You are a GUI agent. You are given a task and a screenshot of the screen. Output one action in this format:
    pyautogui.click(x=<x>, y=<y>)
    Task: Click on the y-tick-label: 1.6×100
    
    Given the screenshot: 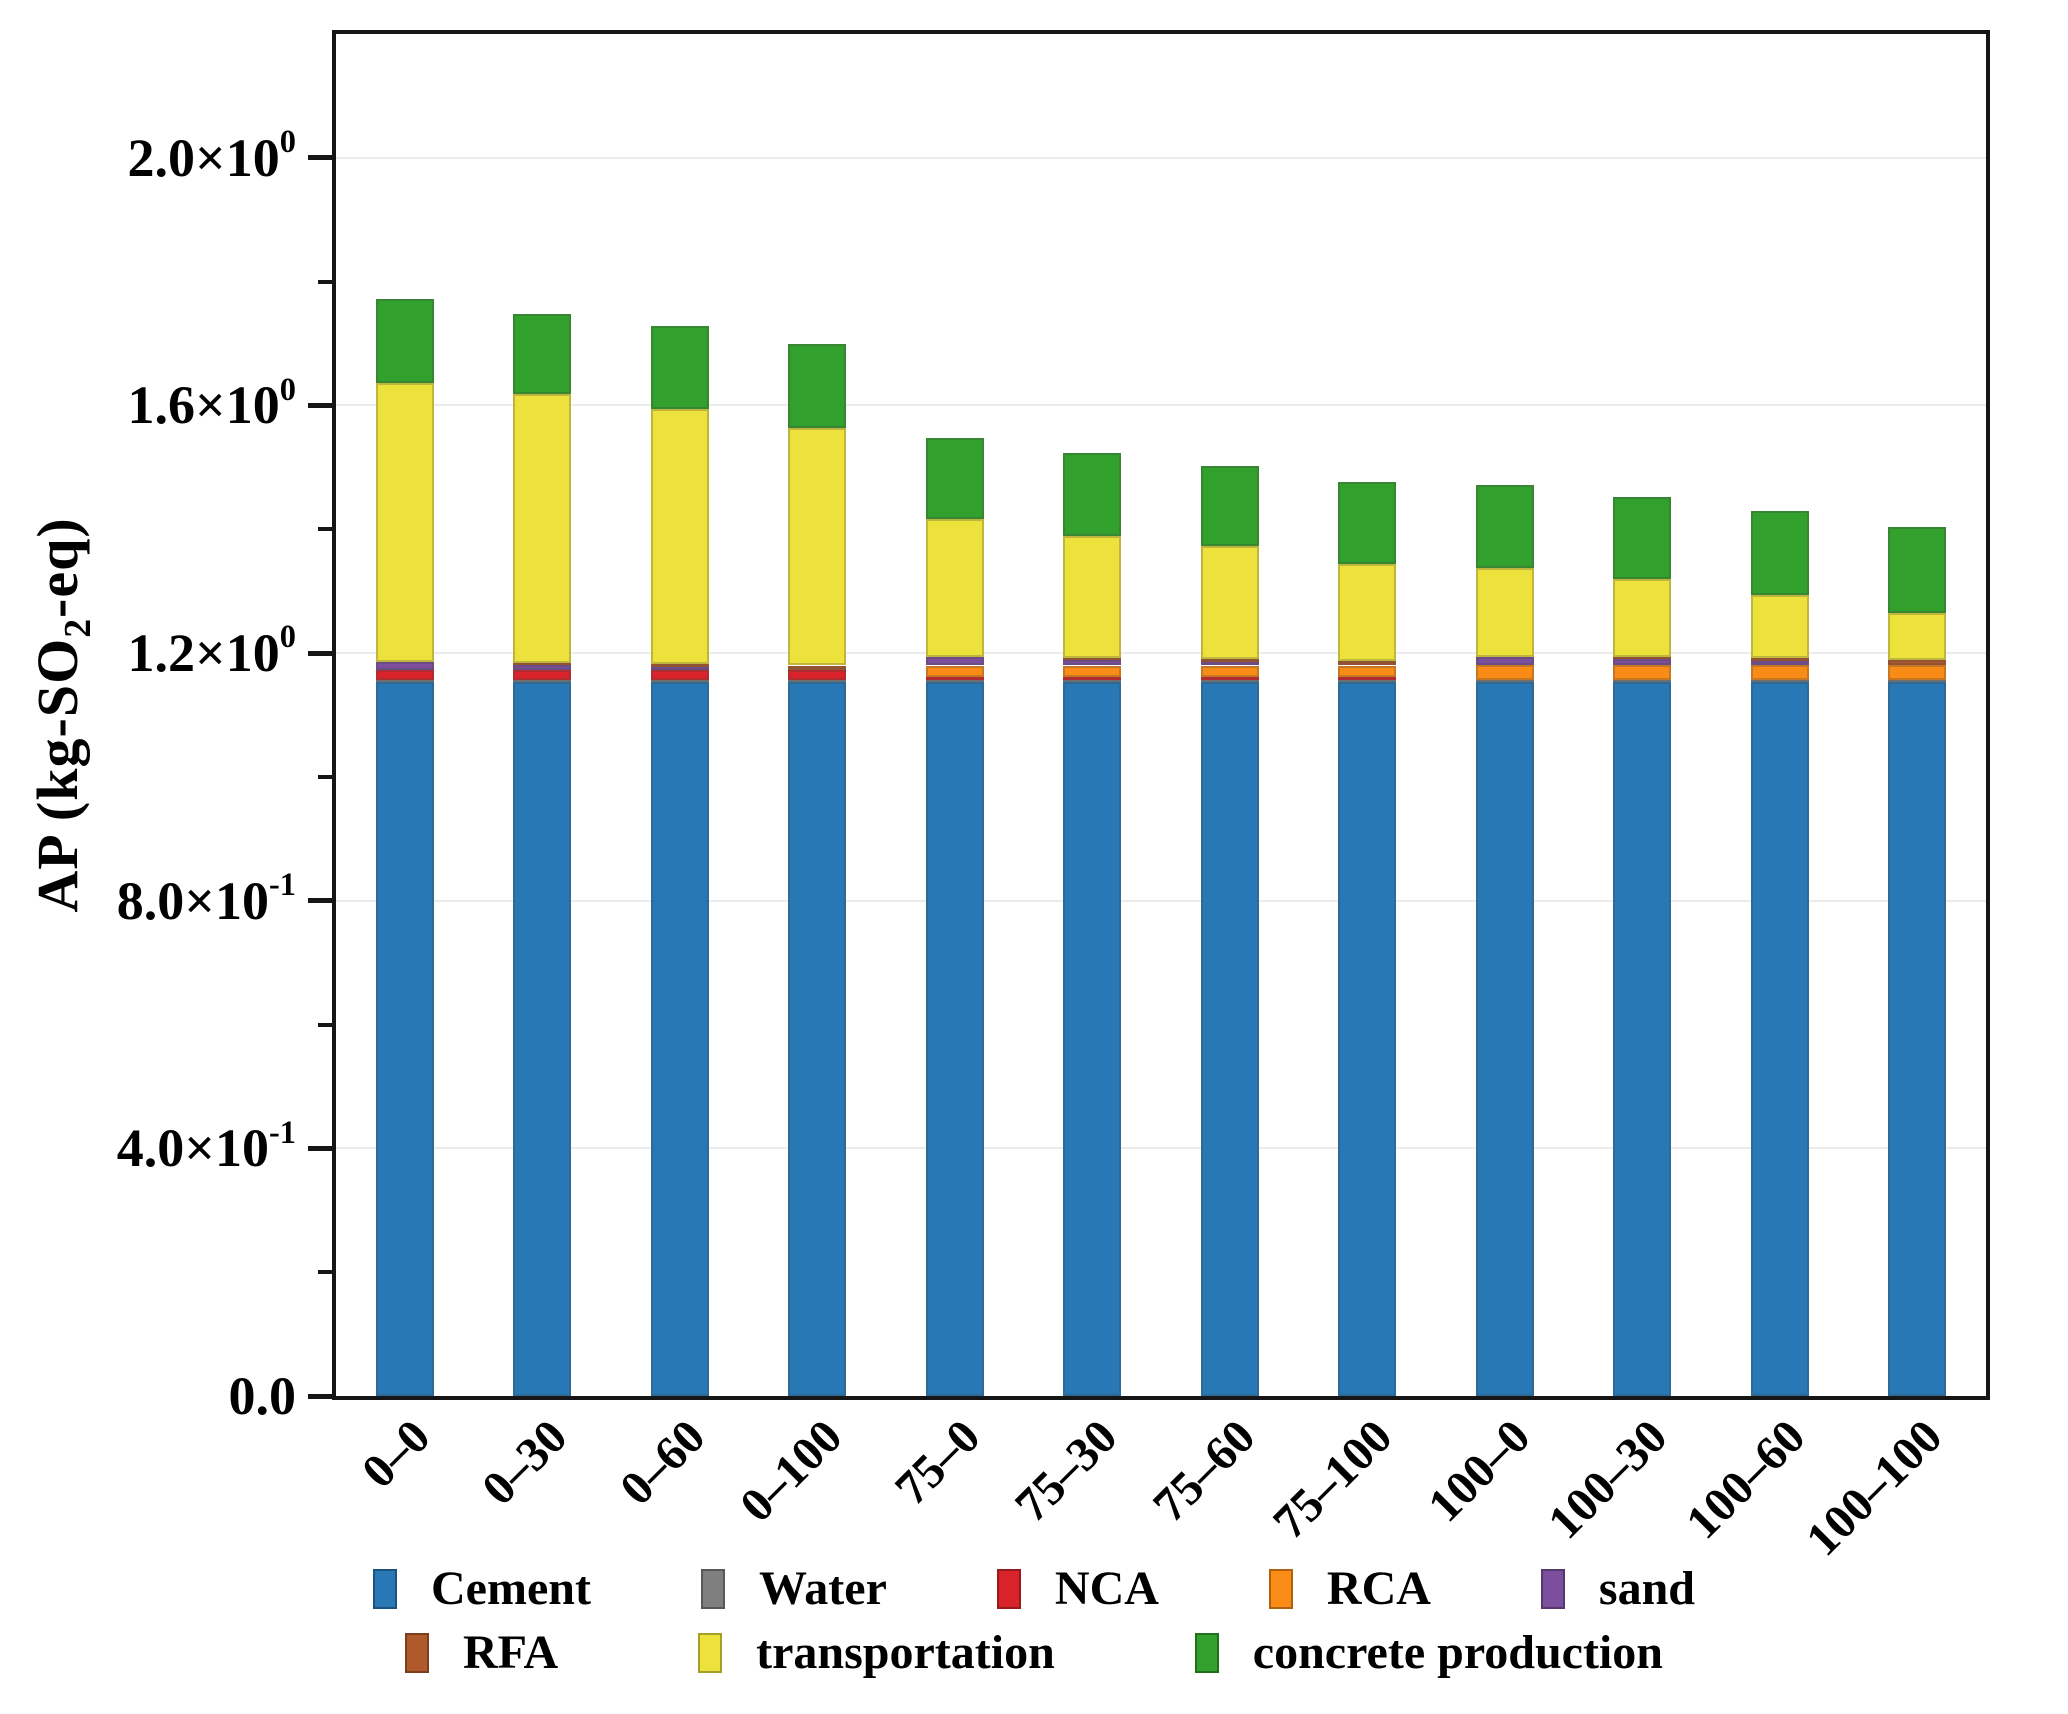 What is the action you would take?
    pyautogui.click(x=211, y=403)
    